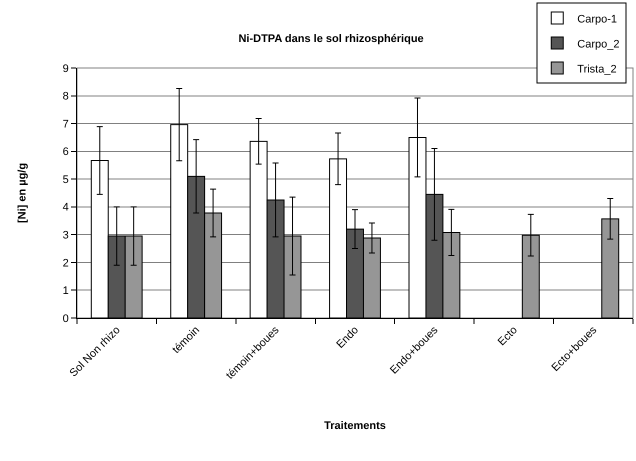 The image size is (636, 461). I want to click on y-tick-label: 1, so click(65, 291).